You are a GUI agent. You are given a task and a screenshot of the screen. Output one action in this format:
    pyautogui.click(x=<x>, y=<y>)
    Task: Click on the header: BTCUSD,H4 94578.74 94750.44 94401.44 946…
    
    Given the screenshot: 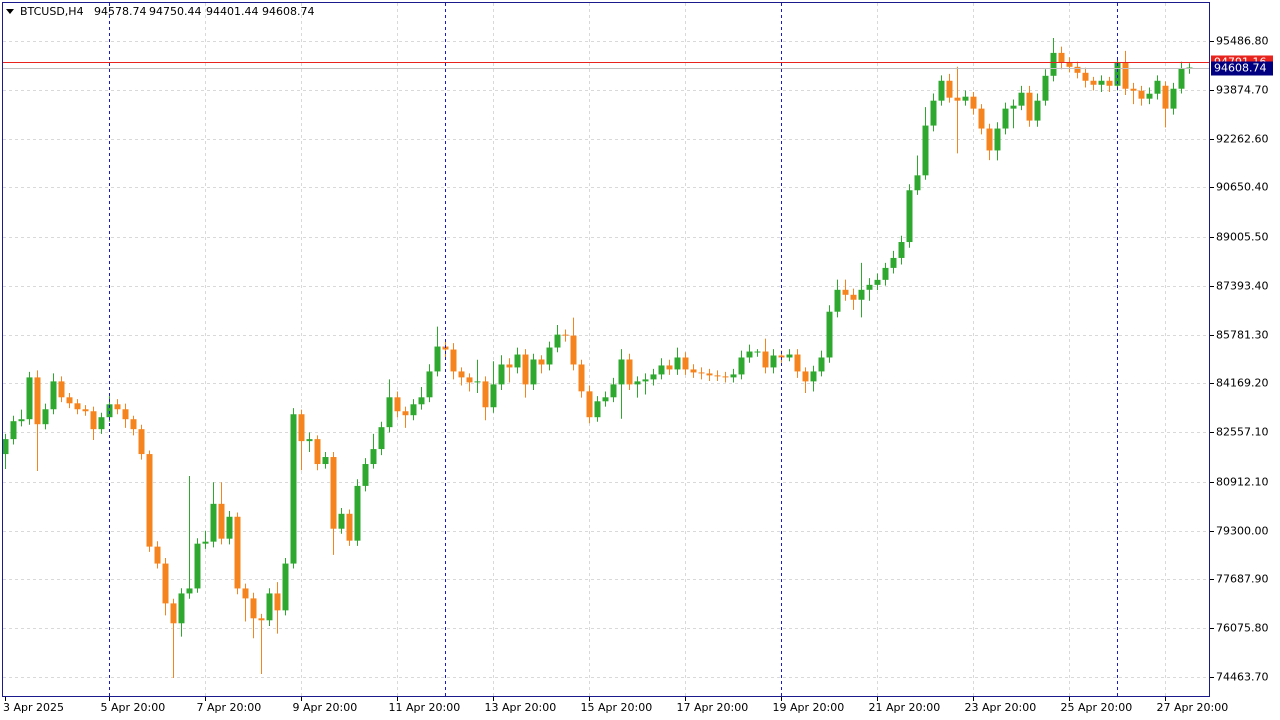 What is the action you would take?
    pyautogui.click(x=160, y=11)
    